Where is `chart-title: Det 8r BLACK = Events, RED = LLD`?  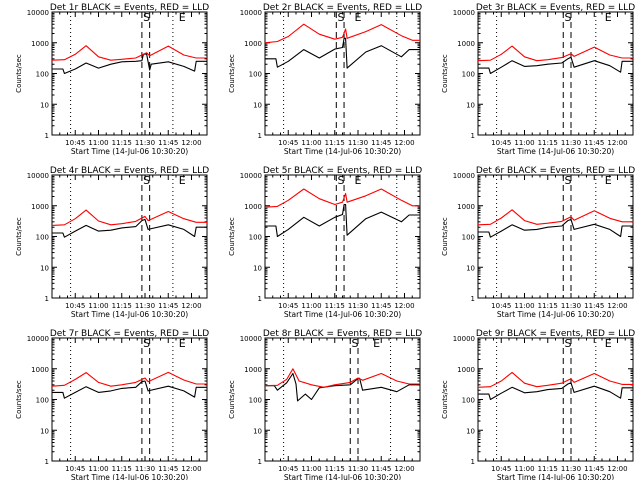
chart-title: Det 8r BLACK = Events, RED = LLD is located at coordinates (342, 334).